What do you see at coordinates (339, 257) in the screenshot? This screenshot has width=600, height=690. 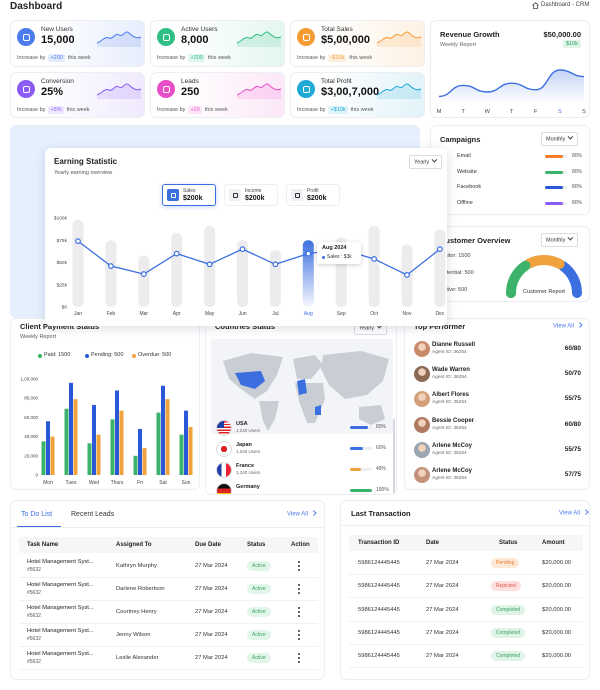 I see `tooltip-text: Sales : $3k` at bounding box center [339, 257].